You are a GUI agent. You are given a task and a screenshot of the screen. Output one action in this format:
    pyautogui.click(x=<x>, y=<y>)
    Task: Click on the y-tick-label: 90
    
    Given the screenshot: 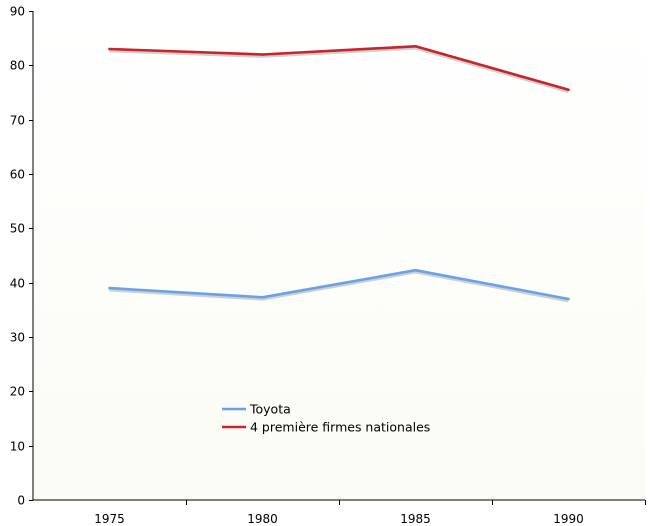 What is the action you would take?
    pyautogui.click(x=17, y=12)
    